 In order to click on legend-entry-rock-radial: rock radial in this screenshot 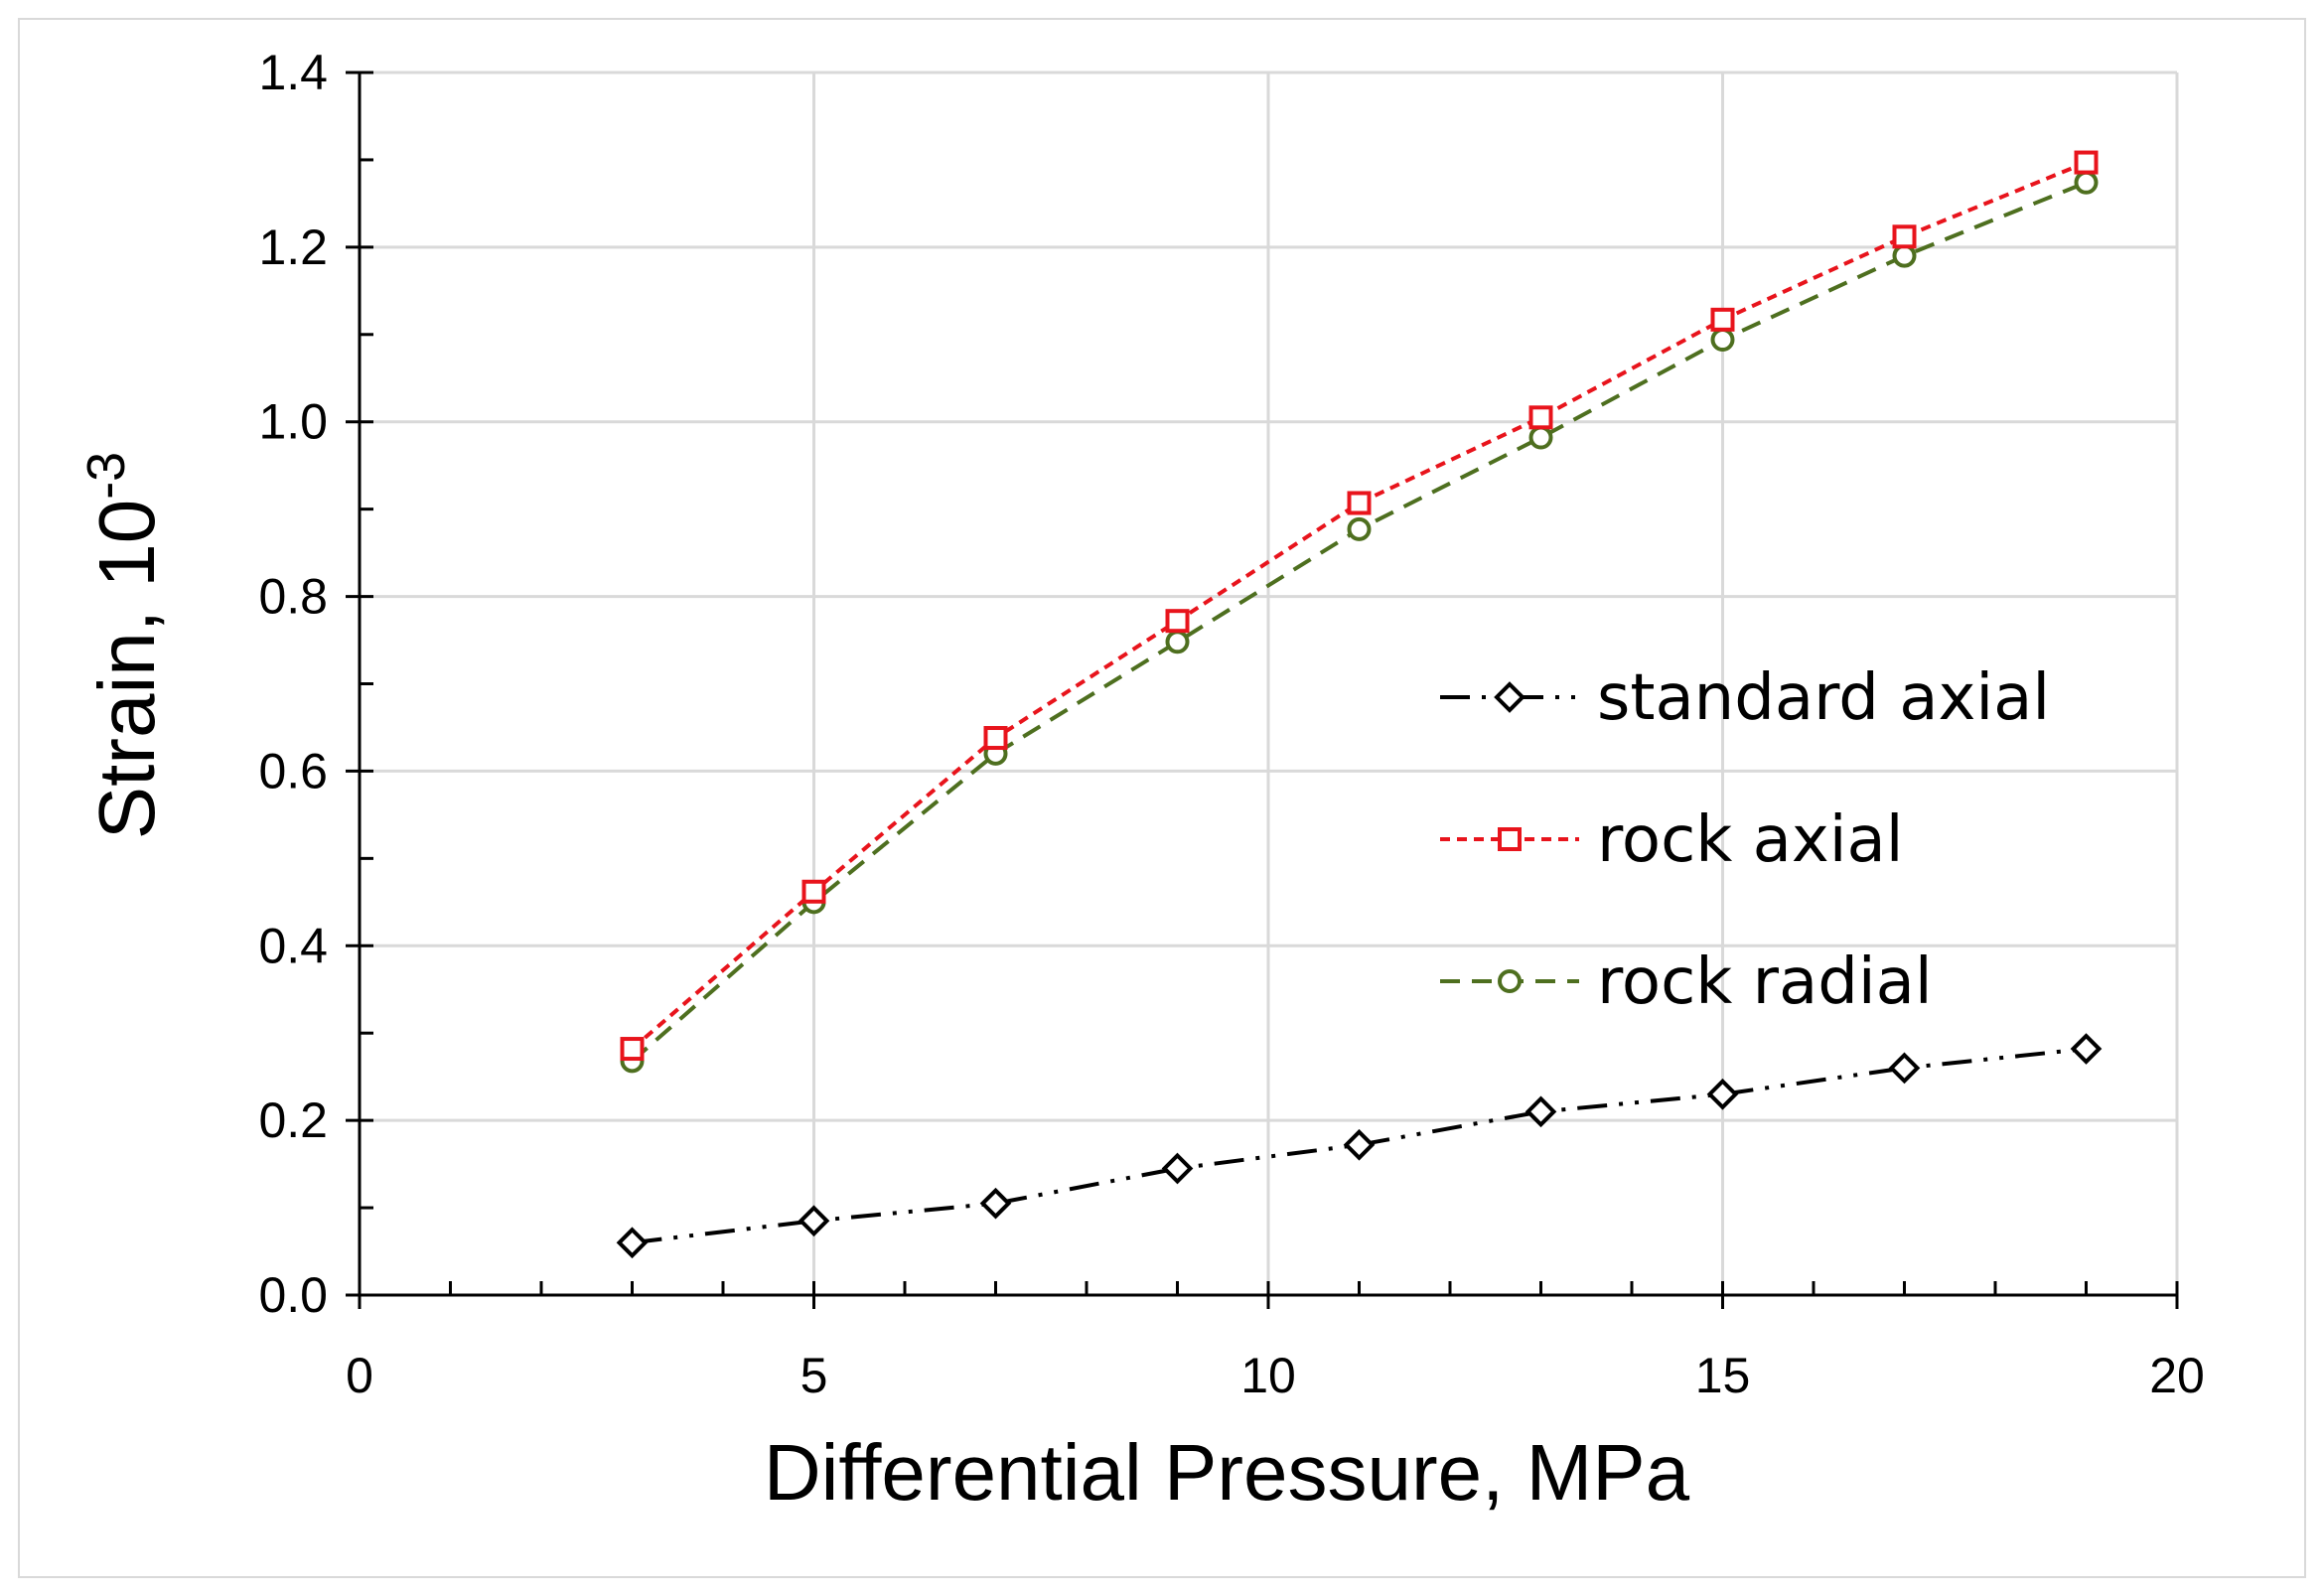, I will do `click(1686, 982)`.